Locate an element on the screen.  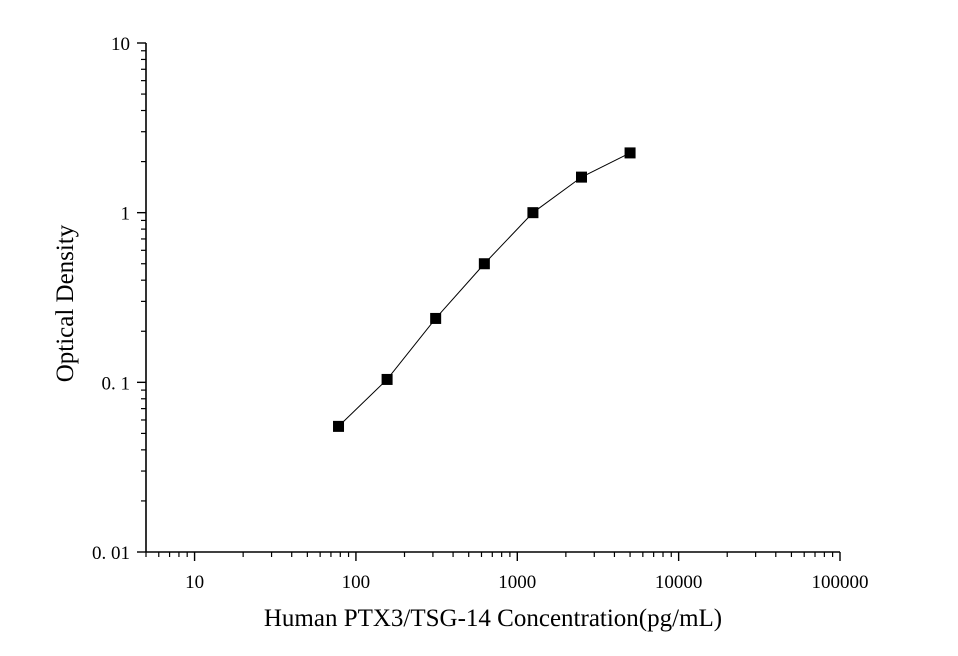
y-tick-label: 1 is located at coordinates (126, 214).